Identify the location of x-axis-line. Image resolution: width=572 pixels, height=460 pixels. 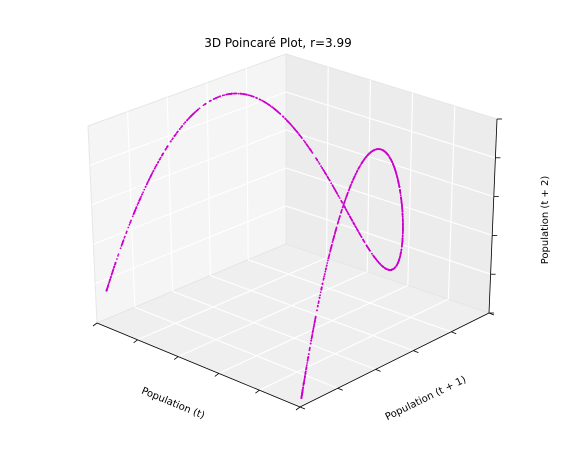
(198, 365).